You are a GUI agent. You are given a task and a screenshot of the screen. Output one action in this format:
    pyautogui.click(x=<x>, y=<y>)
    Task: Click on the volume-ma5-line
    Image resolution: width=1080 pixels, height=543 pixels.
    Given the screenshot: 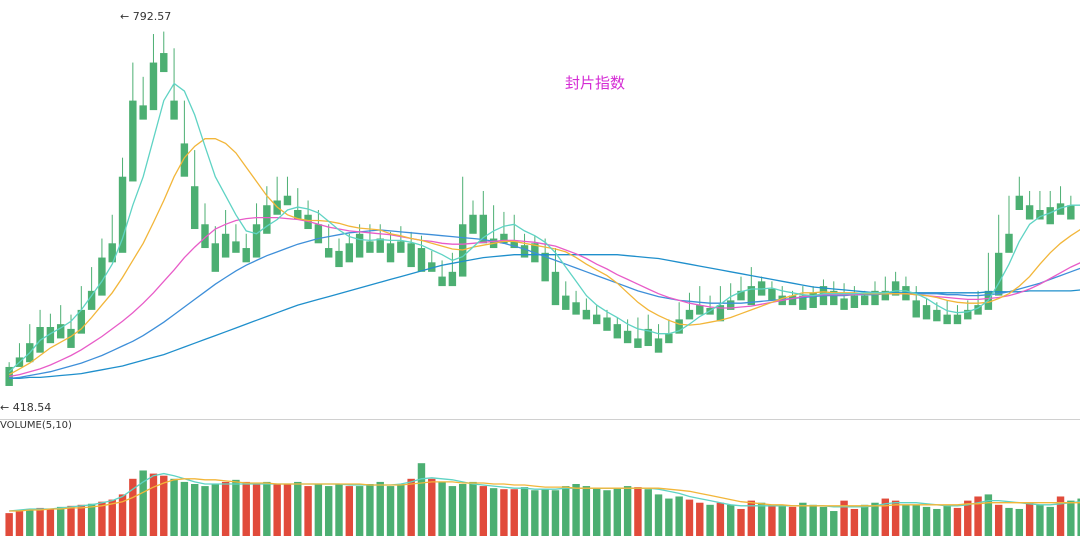 What is the action you would take?
    pyautogui.click(x=544, y=492)
    